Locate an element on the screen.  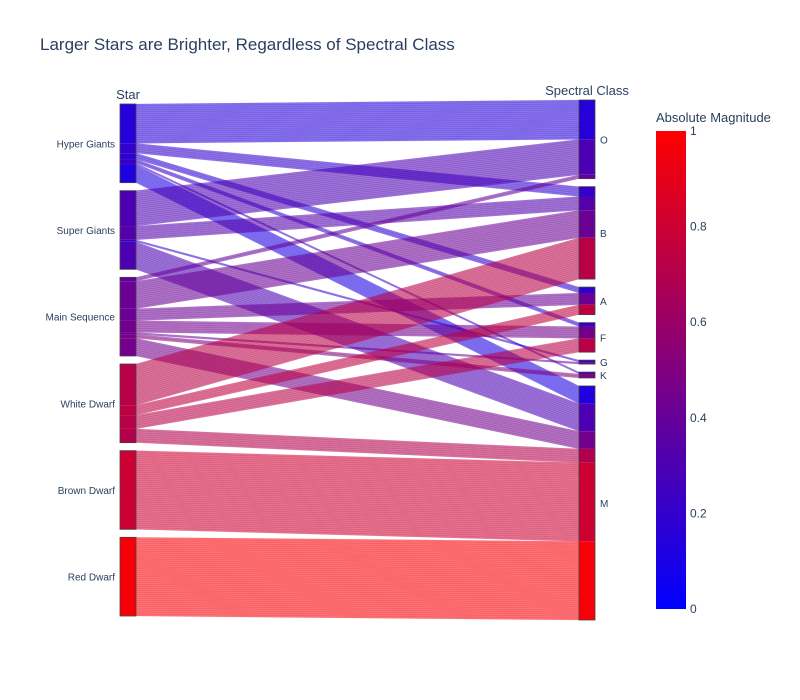
colorbar-gradient is located at coordinates (671, 370).